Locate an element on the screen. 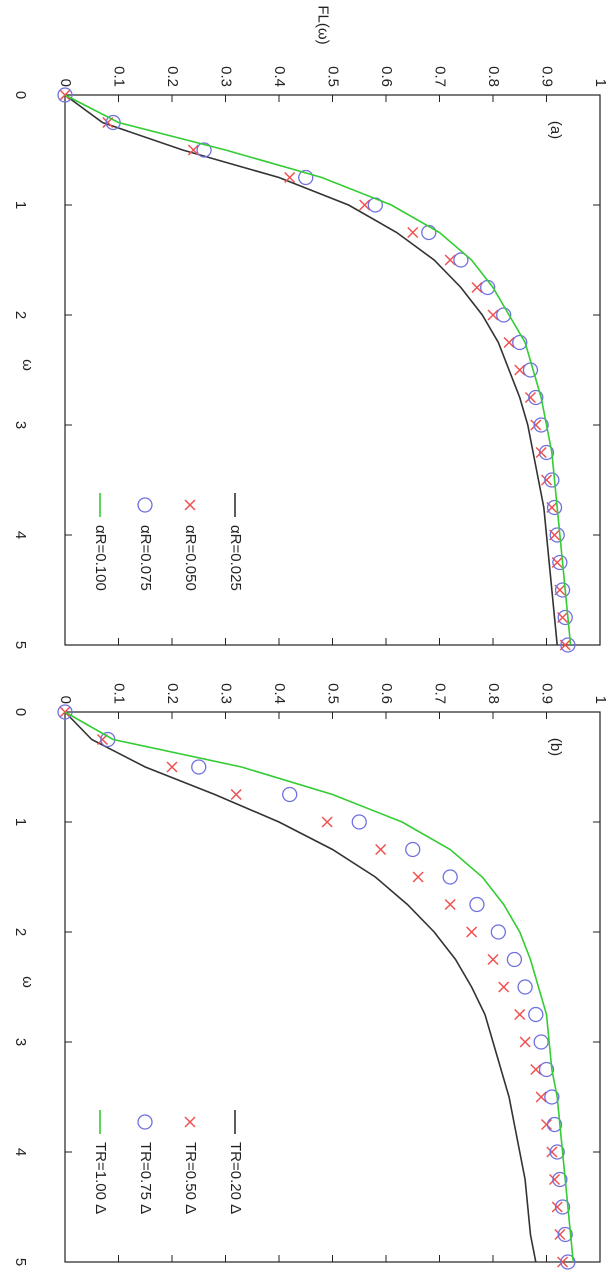 The width and height of the screenshot is (607, 1275). legend-label: TR=1.00 Δ is located at coordinates (100, 1178).